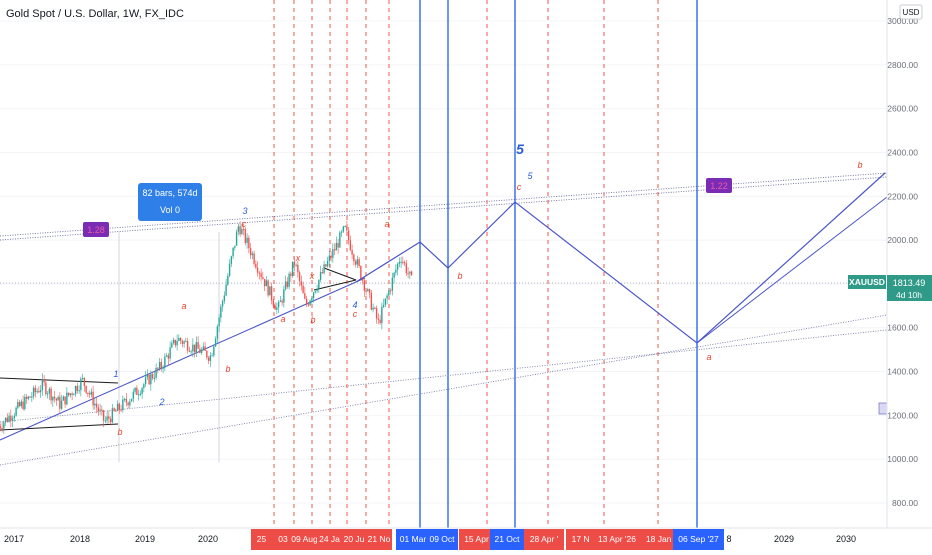 This screenshot has height=555, width=932. Describe the element at coordinates (909, 288) in the screenshot. I see `price-tag-bg` at that location.